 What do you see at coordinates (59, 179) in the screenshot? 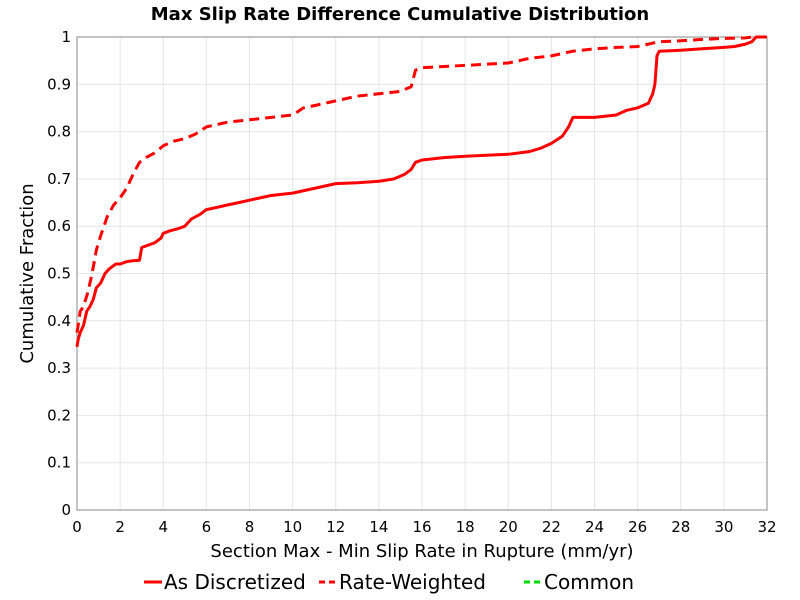
I see `y-tick-label: 0.7` at bounding box center [59, 179].